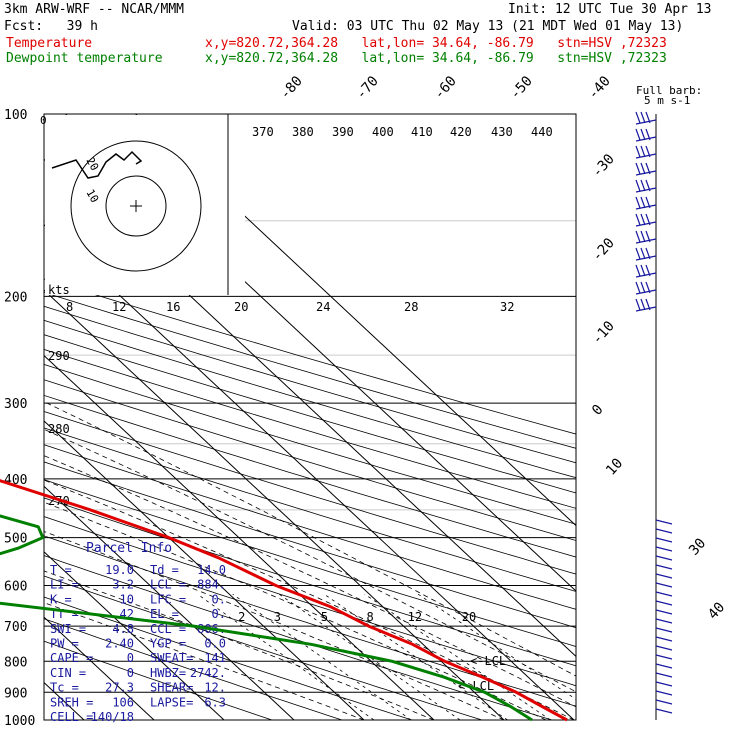  I want to click on parcel-val2-9: 6.3, so click(215, 702).